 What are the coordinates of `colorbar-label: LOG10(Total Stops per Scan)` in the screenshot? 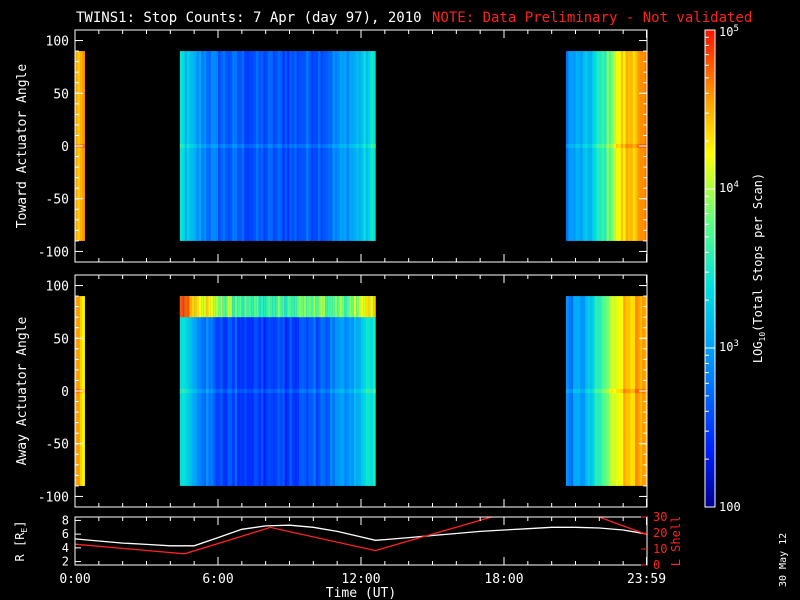 It's located at (759, 268).